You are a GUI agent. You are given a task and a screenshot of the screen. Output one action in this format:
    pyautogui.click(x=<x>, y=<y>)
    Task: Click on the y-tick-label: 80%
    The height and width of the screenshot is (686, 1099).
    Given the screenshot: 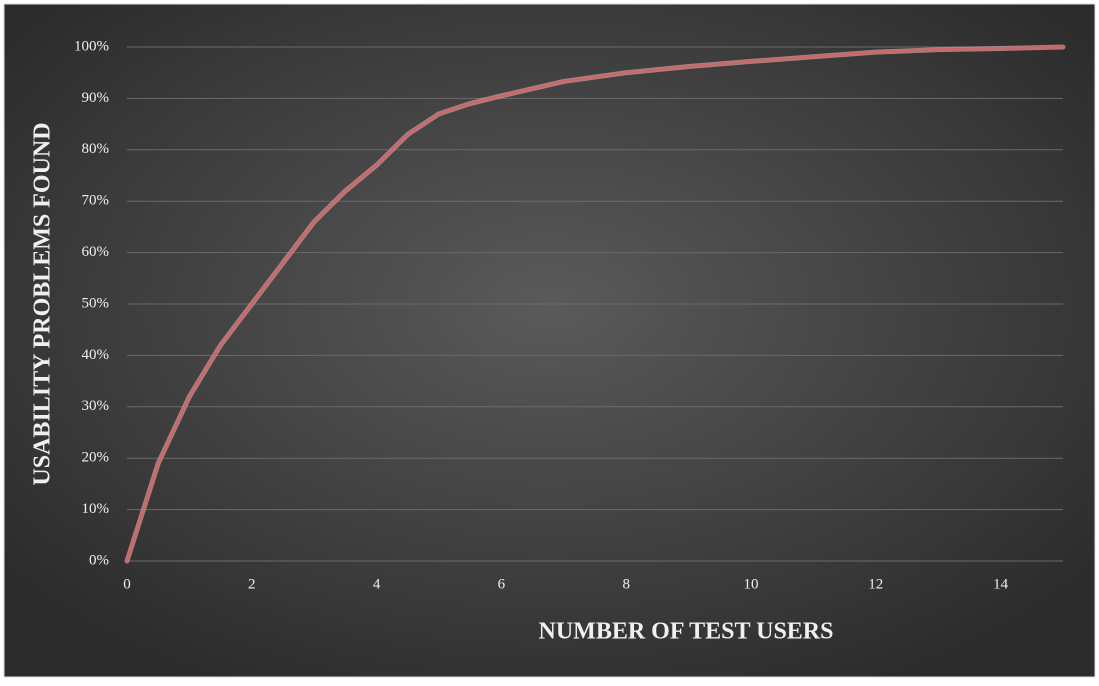 What is the action you would take?
    pyautogui.click(x=96, y=149)
    